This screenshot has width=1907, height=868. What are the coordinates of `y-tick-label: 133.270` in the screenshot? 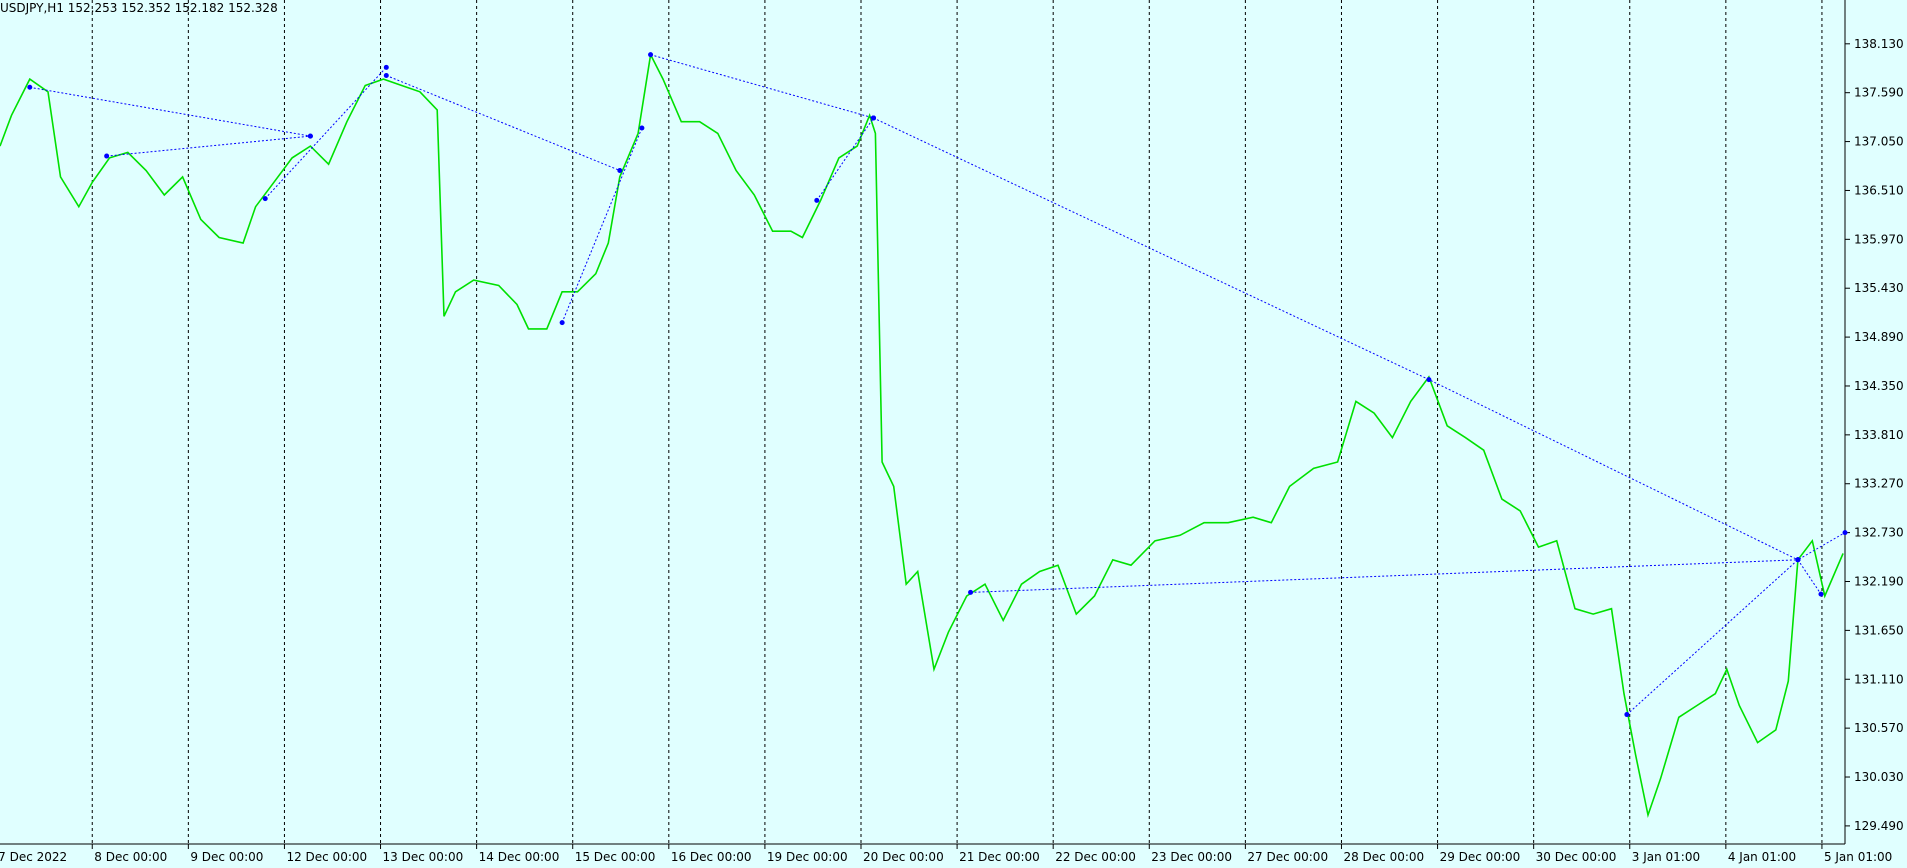 It's located at (1879, 484).